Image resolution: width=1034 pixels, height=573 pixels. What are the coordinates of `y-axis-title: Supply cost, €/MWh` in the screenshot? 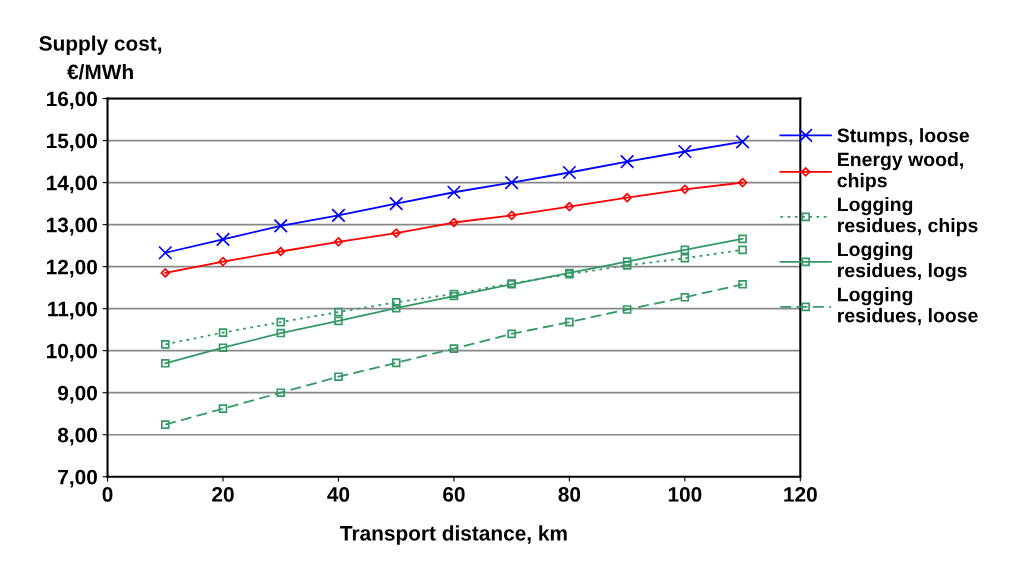 It's located at (100, 57).